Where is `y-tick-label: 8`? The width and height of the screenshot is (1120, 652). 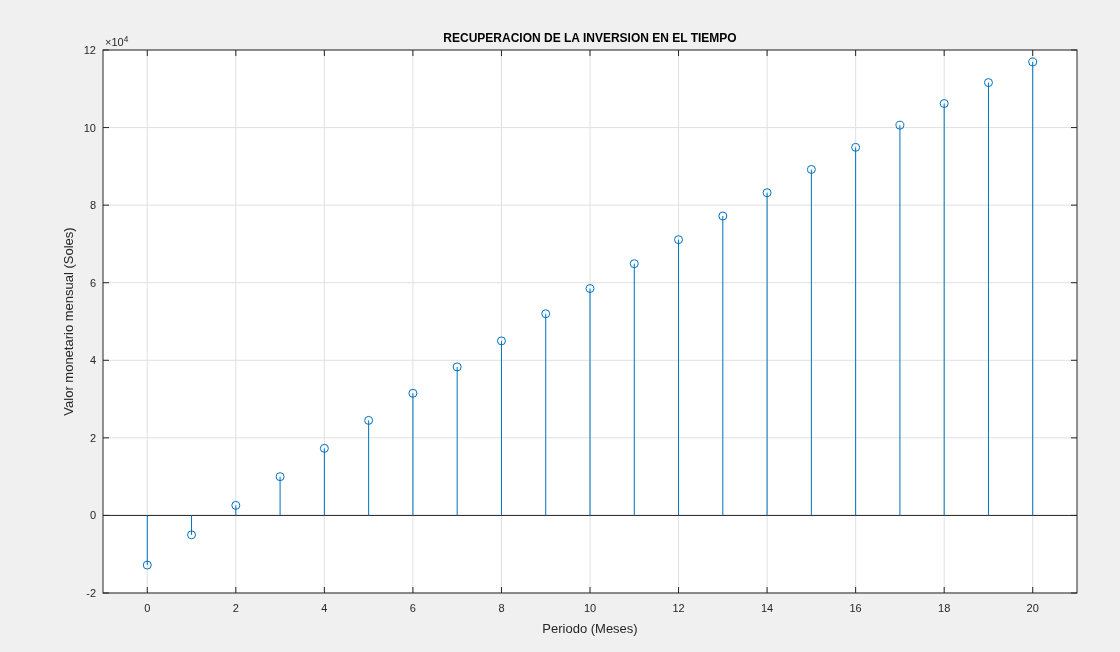 y-tick-label: 8 is located at coordinates (92, 205).